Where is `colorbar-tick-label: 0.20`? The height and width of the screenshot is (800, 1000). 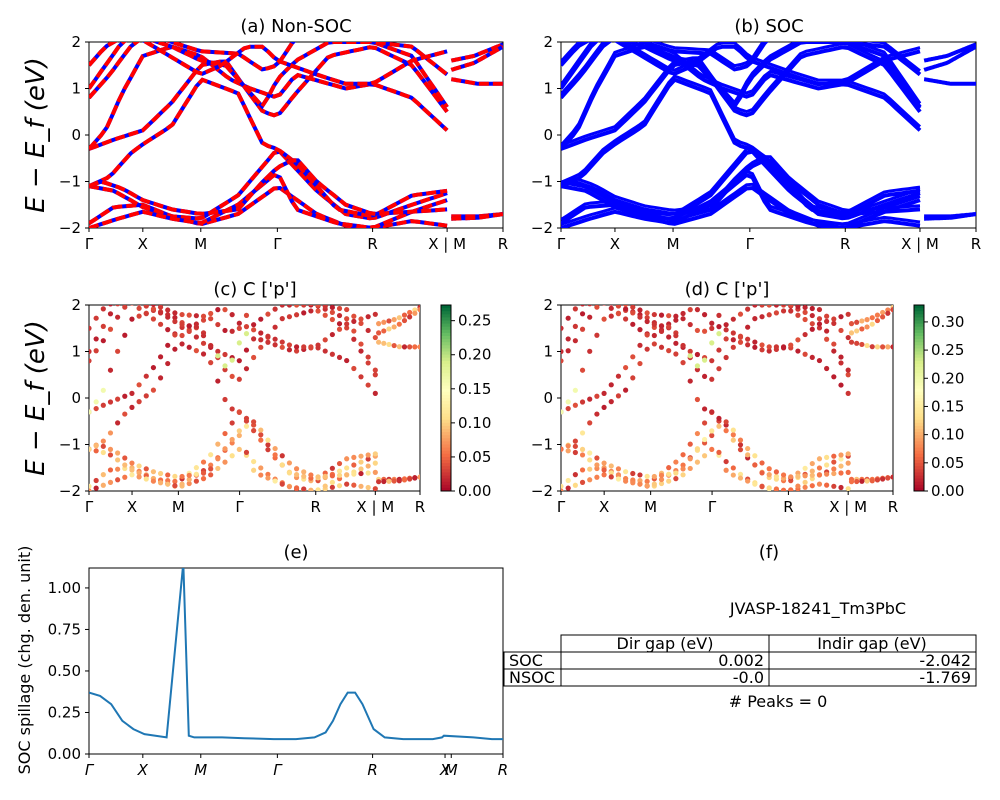
colorbar-tick-label: 0.20 is located at coordinates (947, 378).